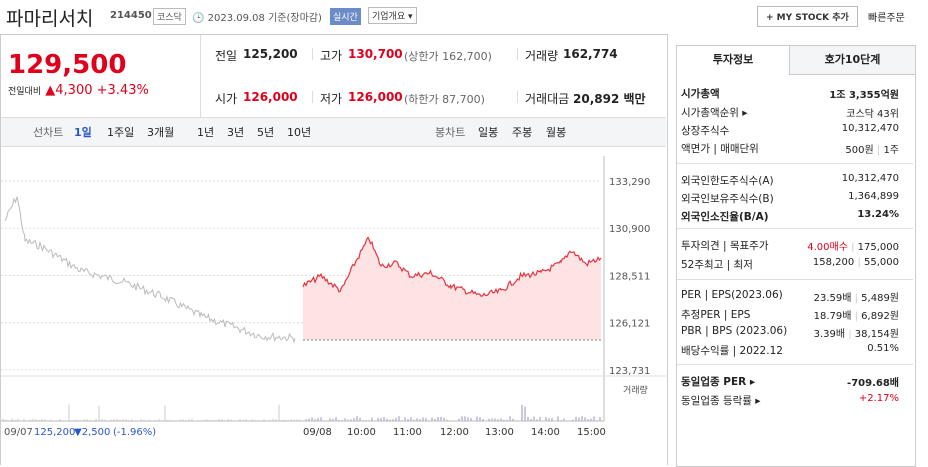  I want to click on company-text: 기업개요, so click(389, 17).